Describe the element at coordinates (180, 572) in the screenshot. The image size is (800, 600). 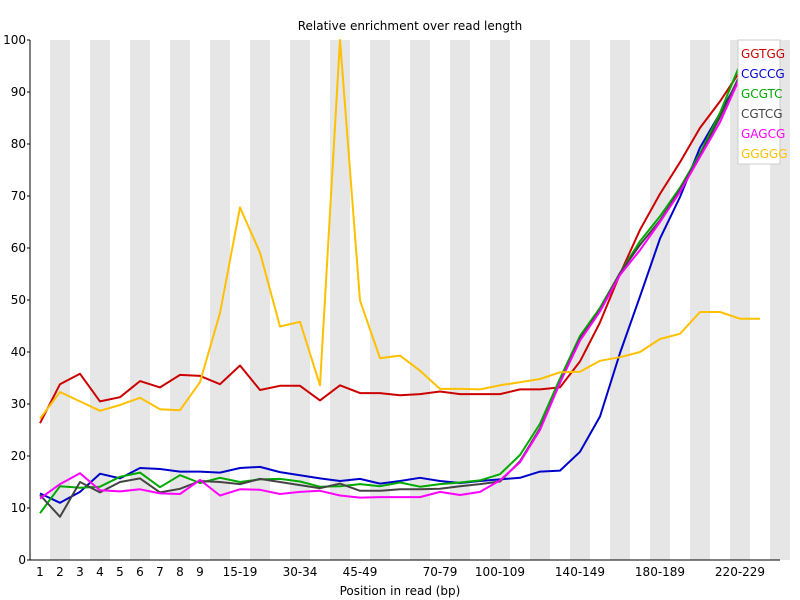
I see `x-tick-label: 8` at that location.